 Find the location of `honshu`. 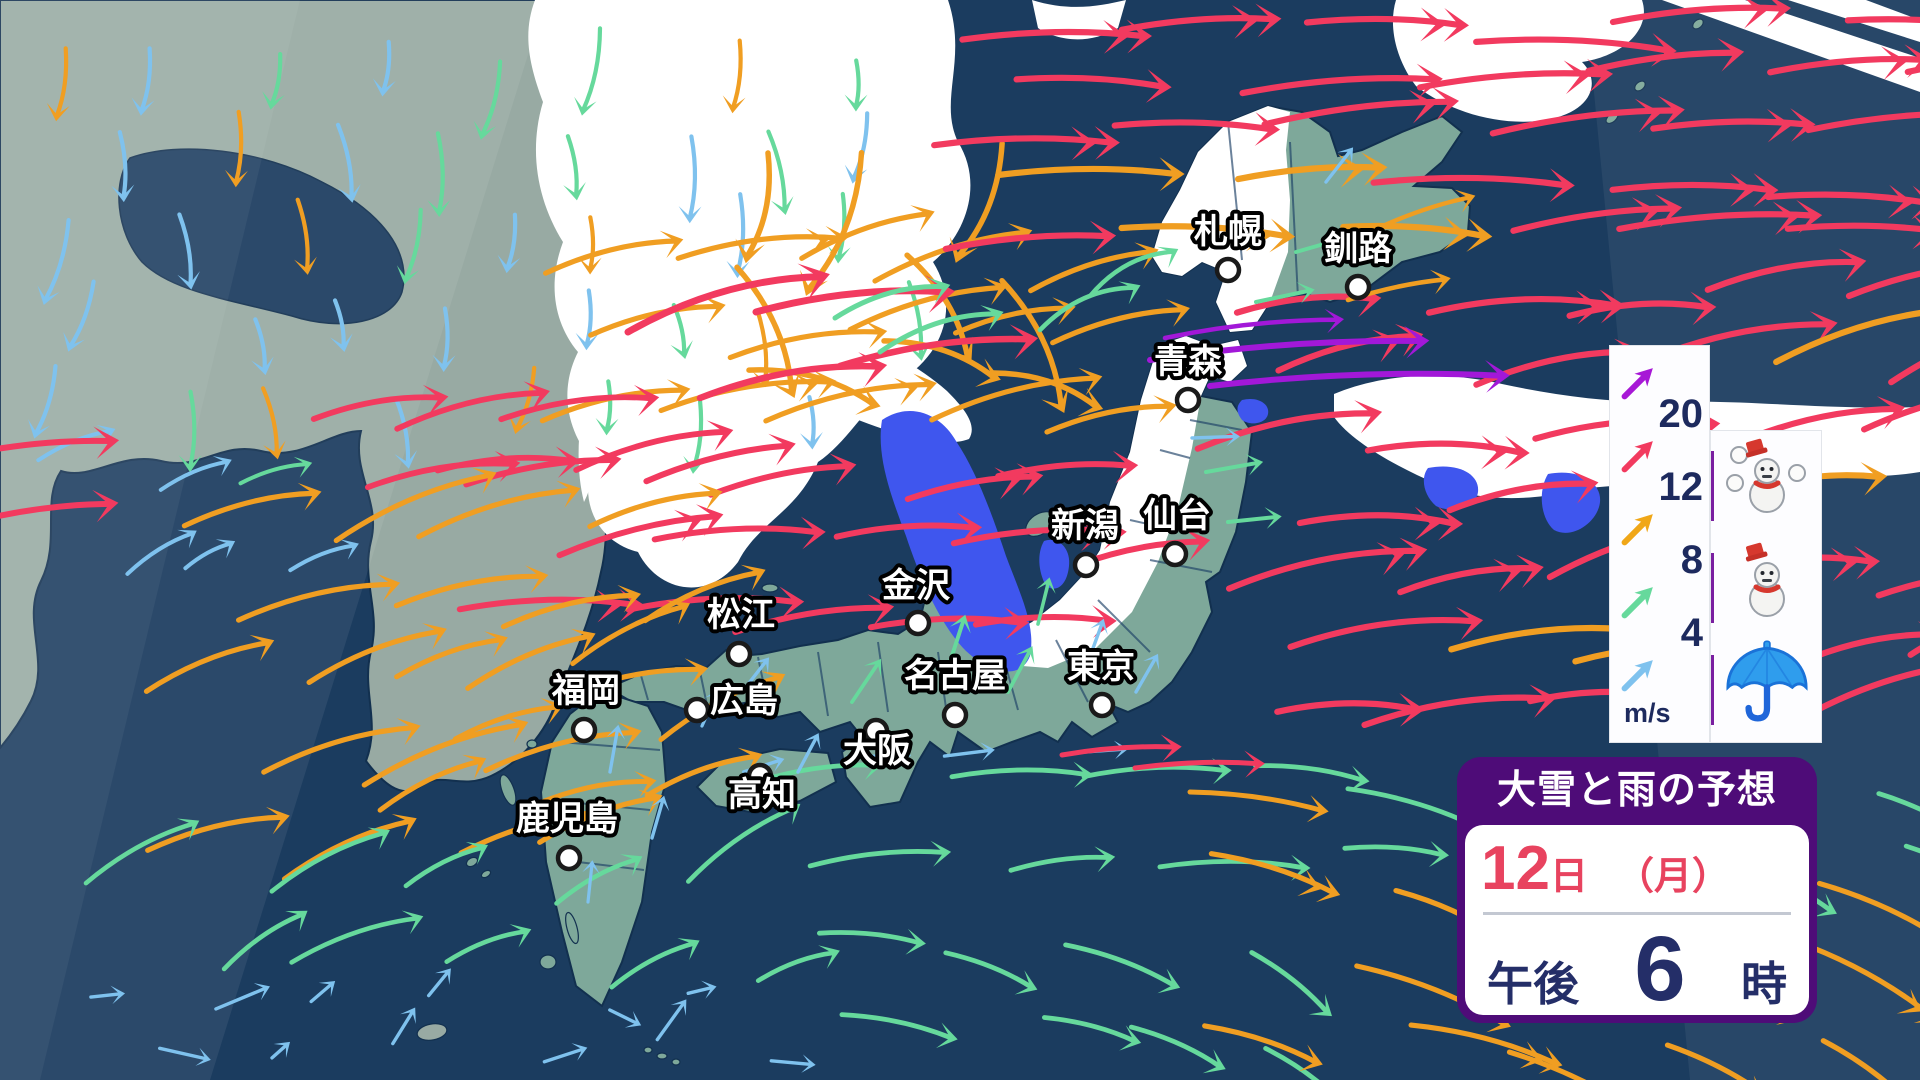

honshu is located at coordinates (929, 571).